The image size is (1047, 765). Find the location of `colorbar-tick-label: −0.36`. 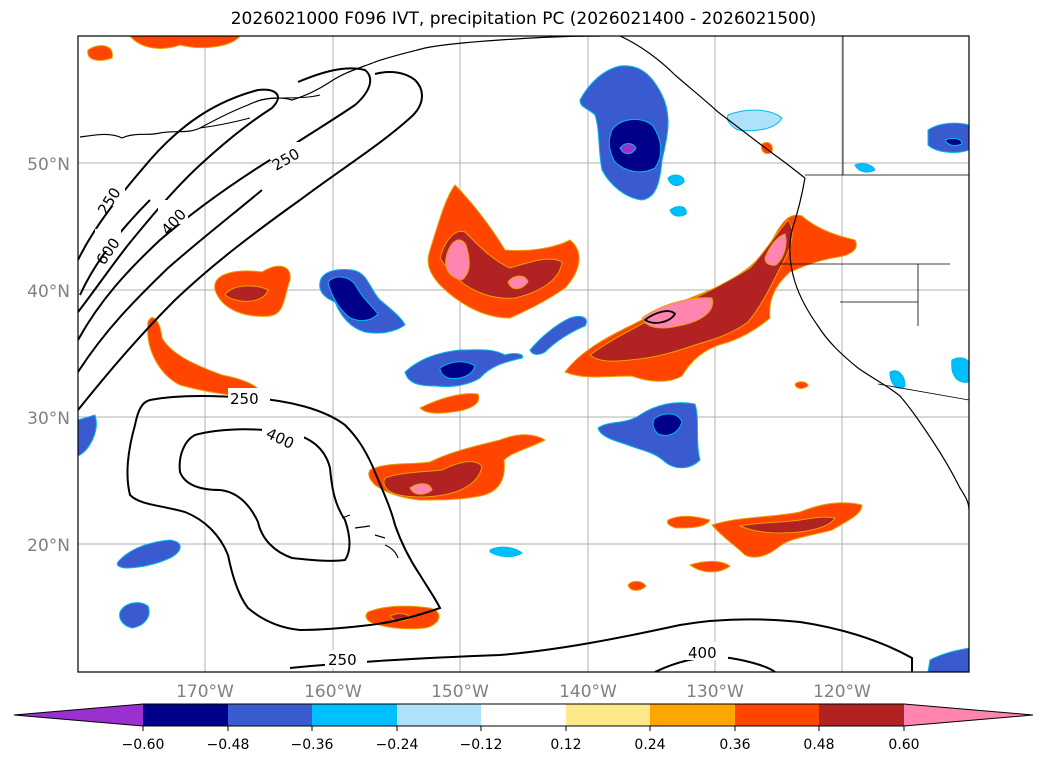

colorbar-tick-label: −0.36 is located at coordinates (312, 745).